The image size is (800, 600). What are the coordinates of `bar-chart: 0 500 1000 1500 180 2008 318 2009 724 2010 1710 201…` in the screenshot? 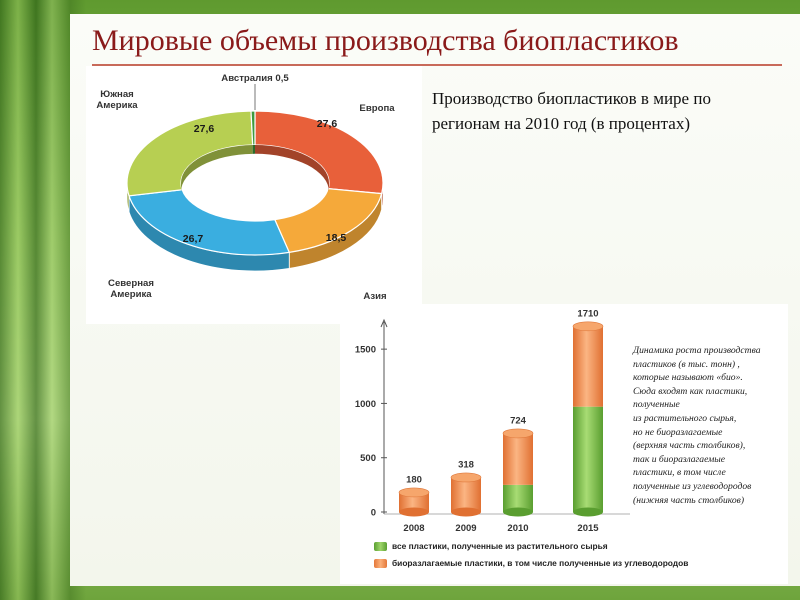 It's located at (492, 421).